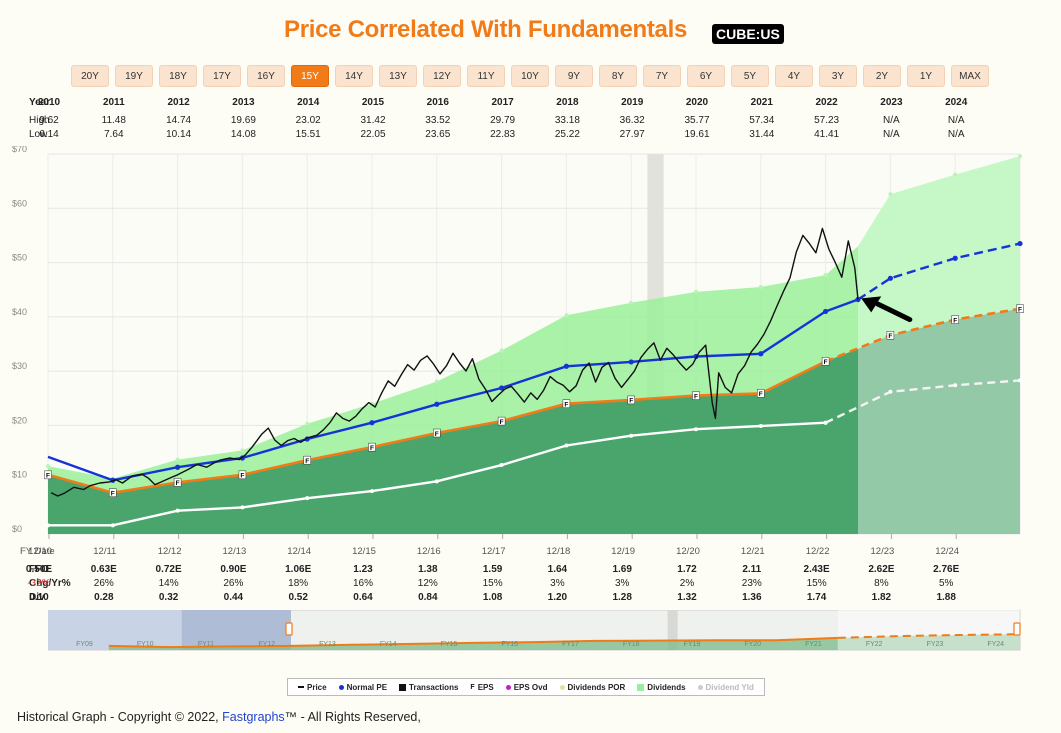  Describe the element at coordinates (253, 717) in the screenshot. I see `footer-brand-link: Fastgraphs` at that location.